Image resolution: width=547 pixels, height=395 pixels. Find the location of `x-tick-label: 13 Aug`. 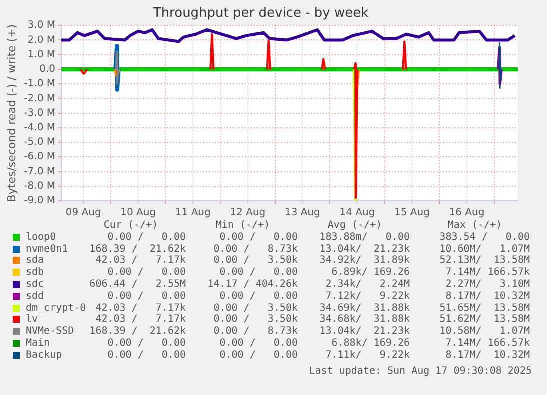

x-tick-label: 13 Aug is located at coordinates (302, 213).